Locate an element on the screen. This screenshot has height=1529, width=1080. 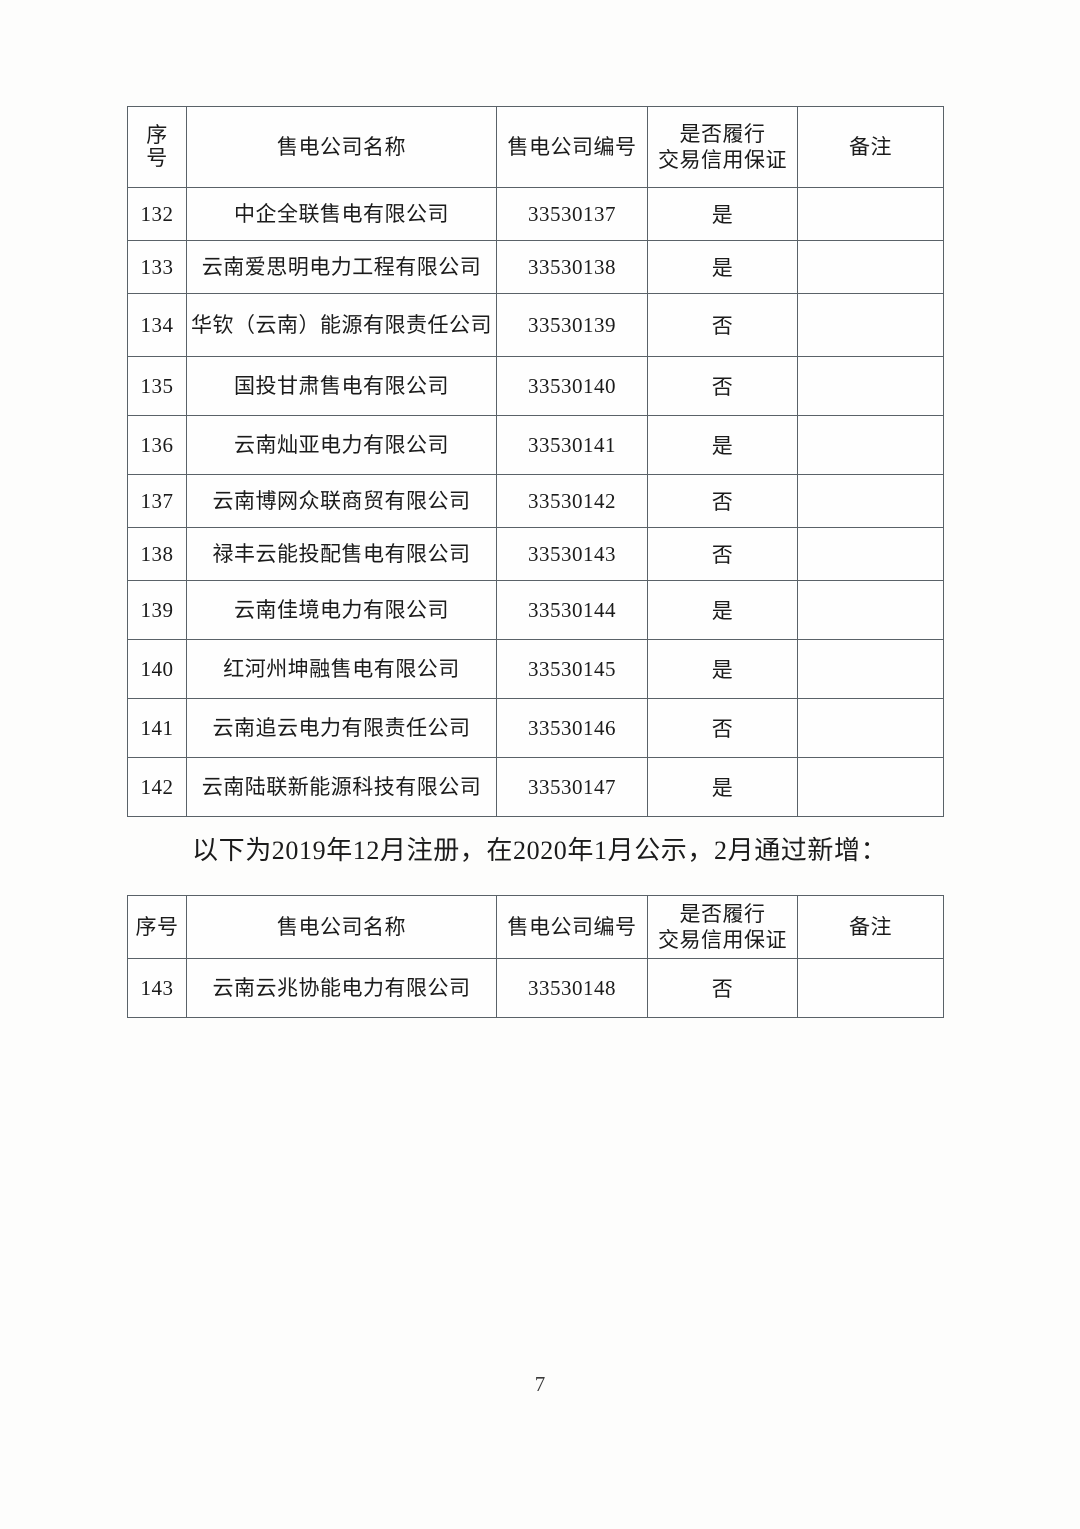
table-row: 142 云南陆联新能源科技有限公司 33530147 是 is located at coordinates (535, 787).